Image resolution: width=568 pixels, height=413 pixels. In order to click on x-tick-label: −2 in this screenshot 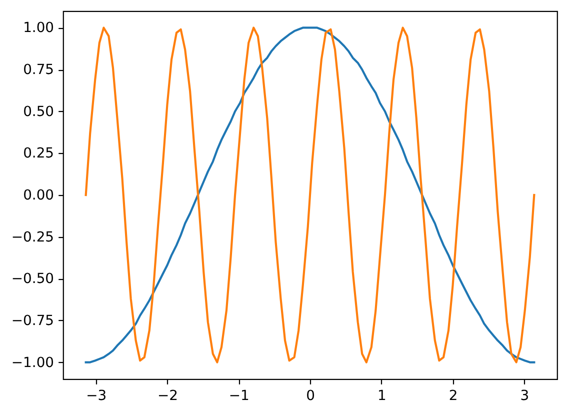, I will do `click(167, 396)`.